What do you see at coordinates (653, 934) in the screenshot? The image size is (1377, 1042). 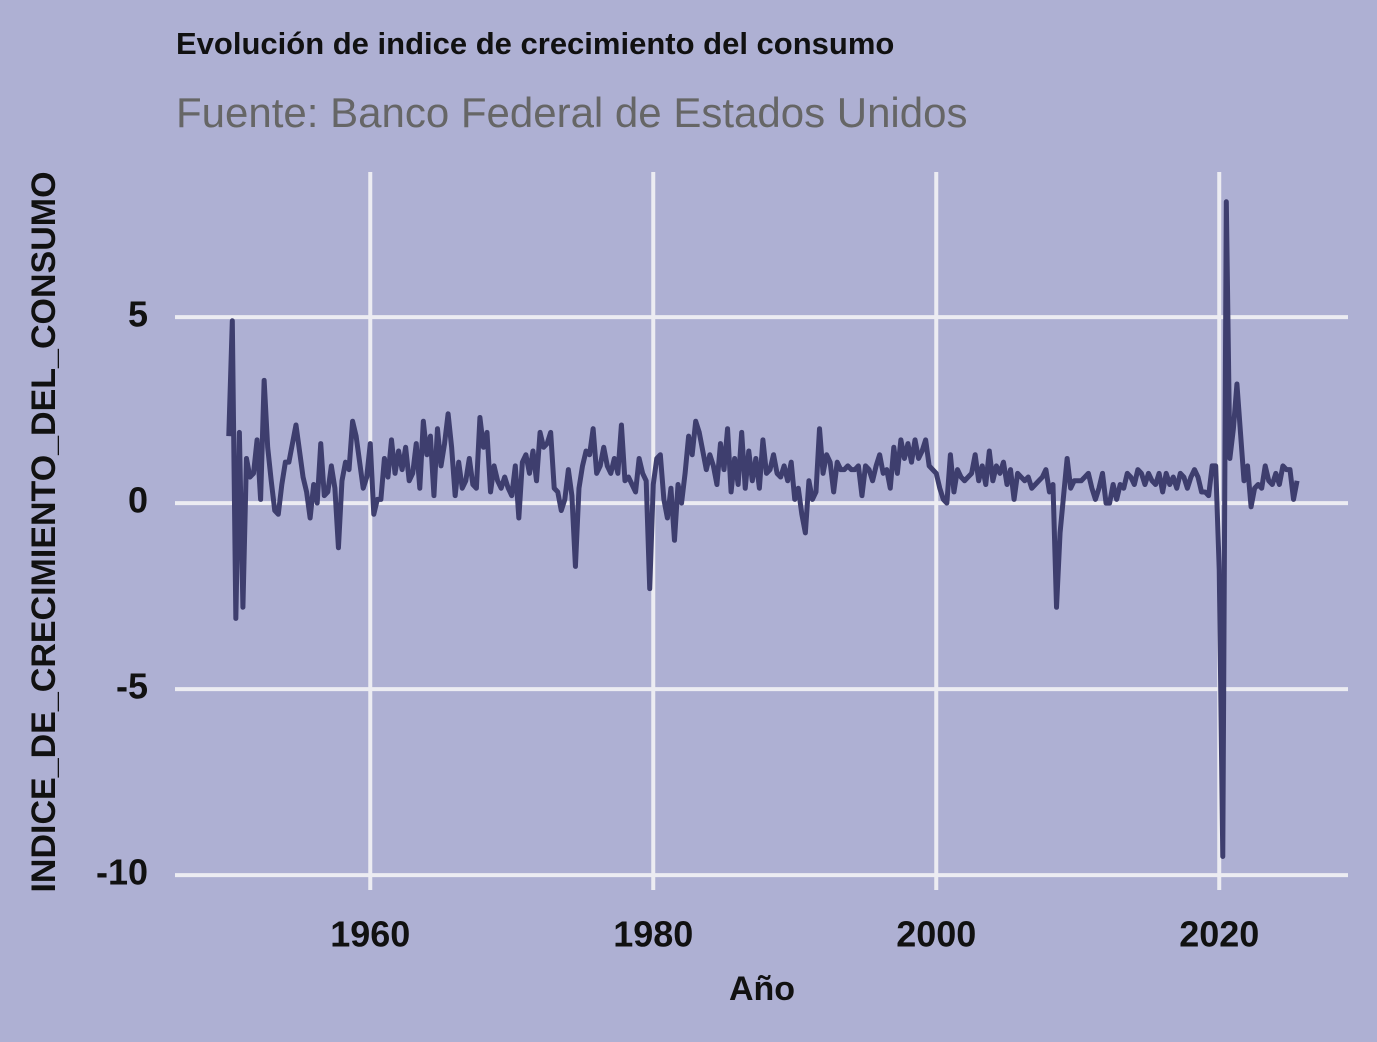 I see `x-tick-label: 1980` at bounding box center [653, 934].